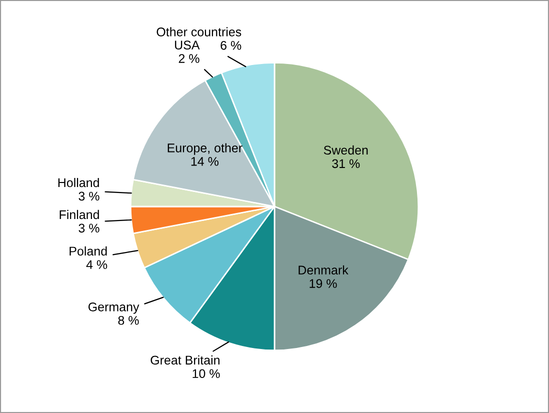 The height and width of the screenshot is (413, 549). What do you see at coordinates (128, 320) in the screenshot?
I see `data-label: 8 %` at bounding box center [128, 320].